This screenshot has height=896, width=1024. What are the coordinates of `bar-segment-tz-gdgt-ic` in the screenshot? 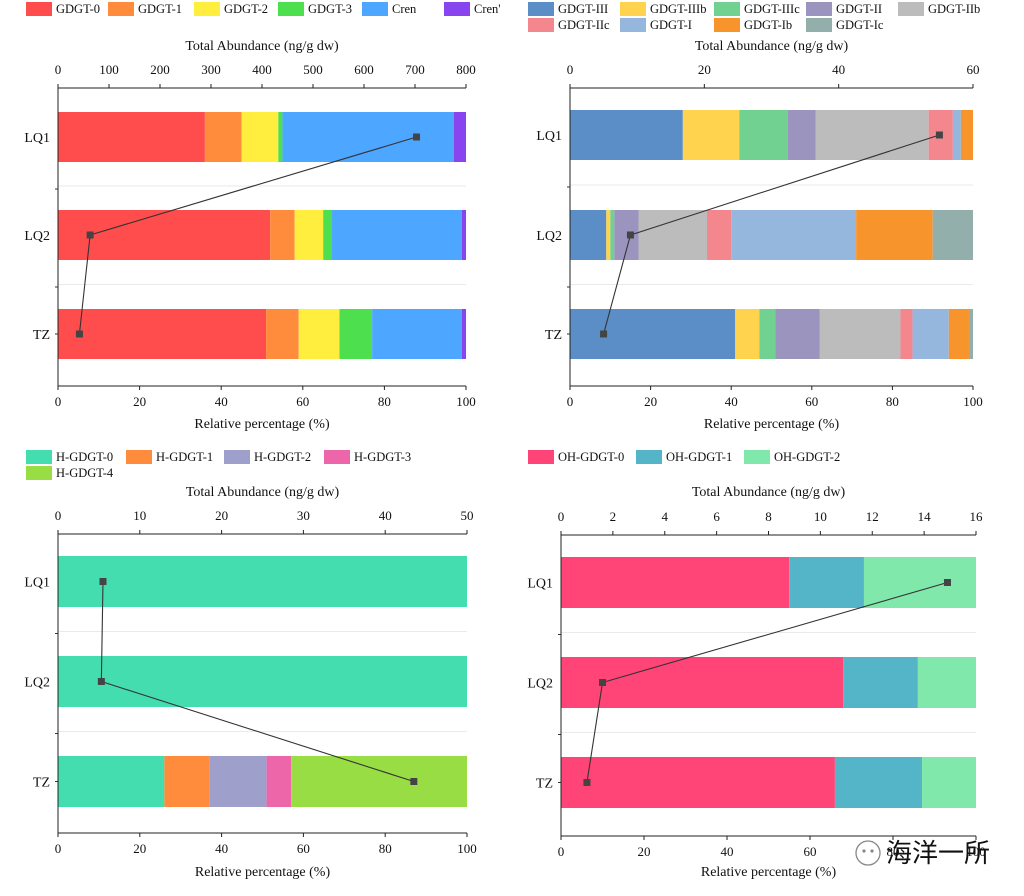 It's located at (970, 334).